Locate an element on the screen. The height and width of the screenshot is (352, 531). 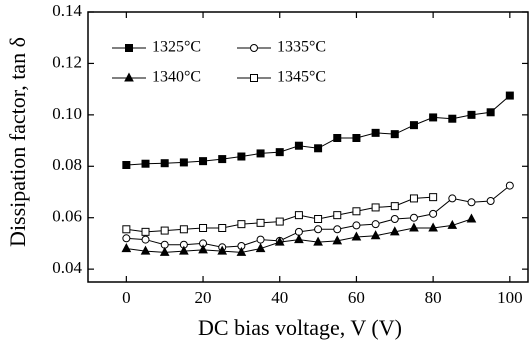
legend-label: 1335°C is located at coordinates (301, 47).